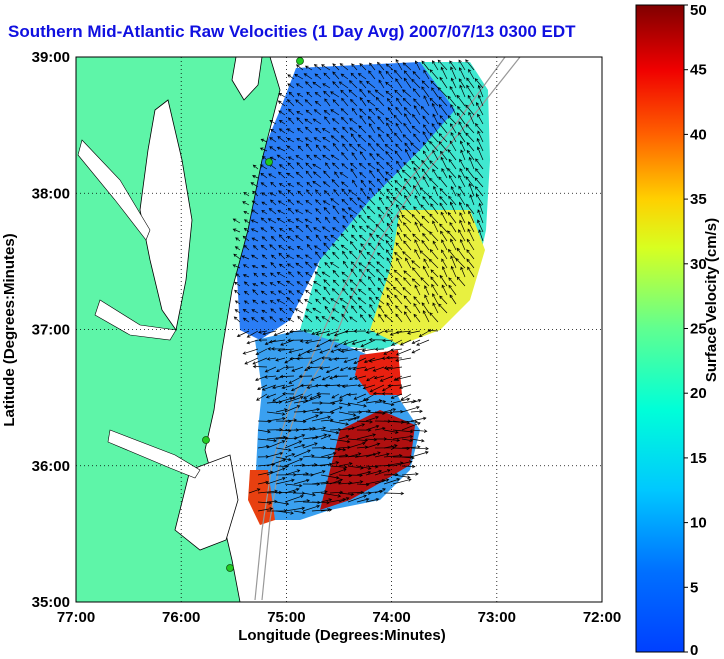 This screenshot has width=724, height=659. What do you see at coordinates (206, 502) in the screenshot?
I see `pamlico-sound` at bounding box center [206, 502].